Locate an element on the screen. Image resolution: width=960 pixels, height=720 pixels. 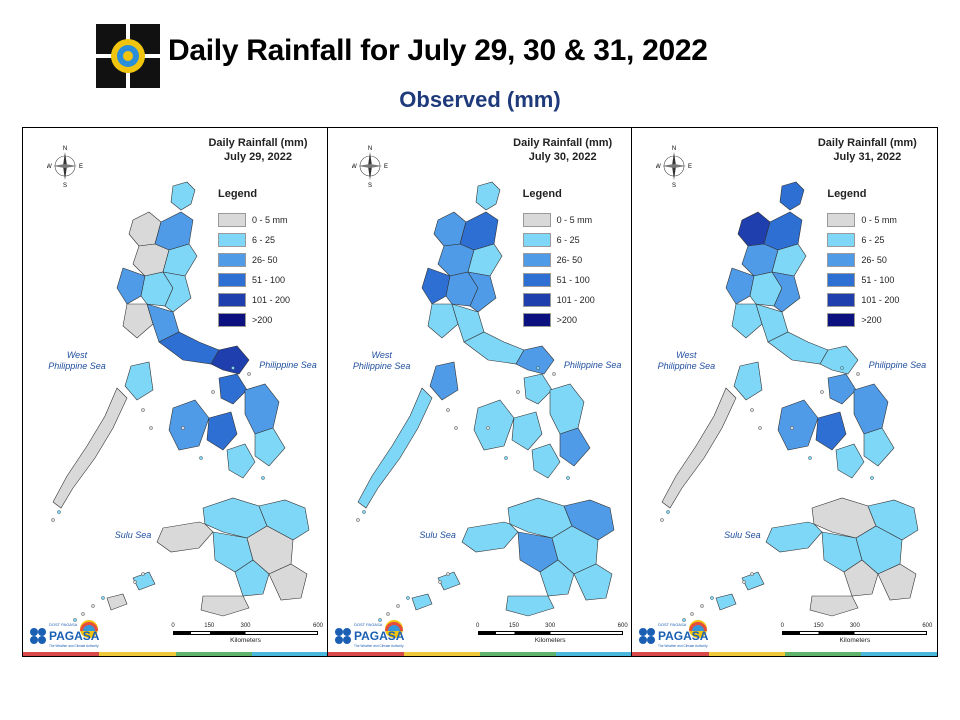
legend-label: >200 is located at coordinates (262, 320).